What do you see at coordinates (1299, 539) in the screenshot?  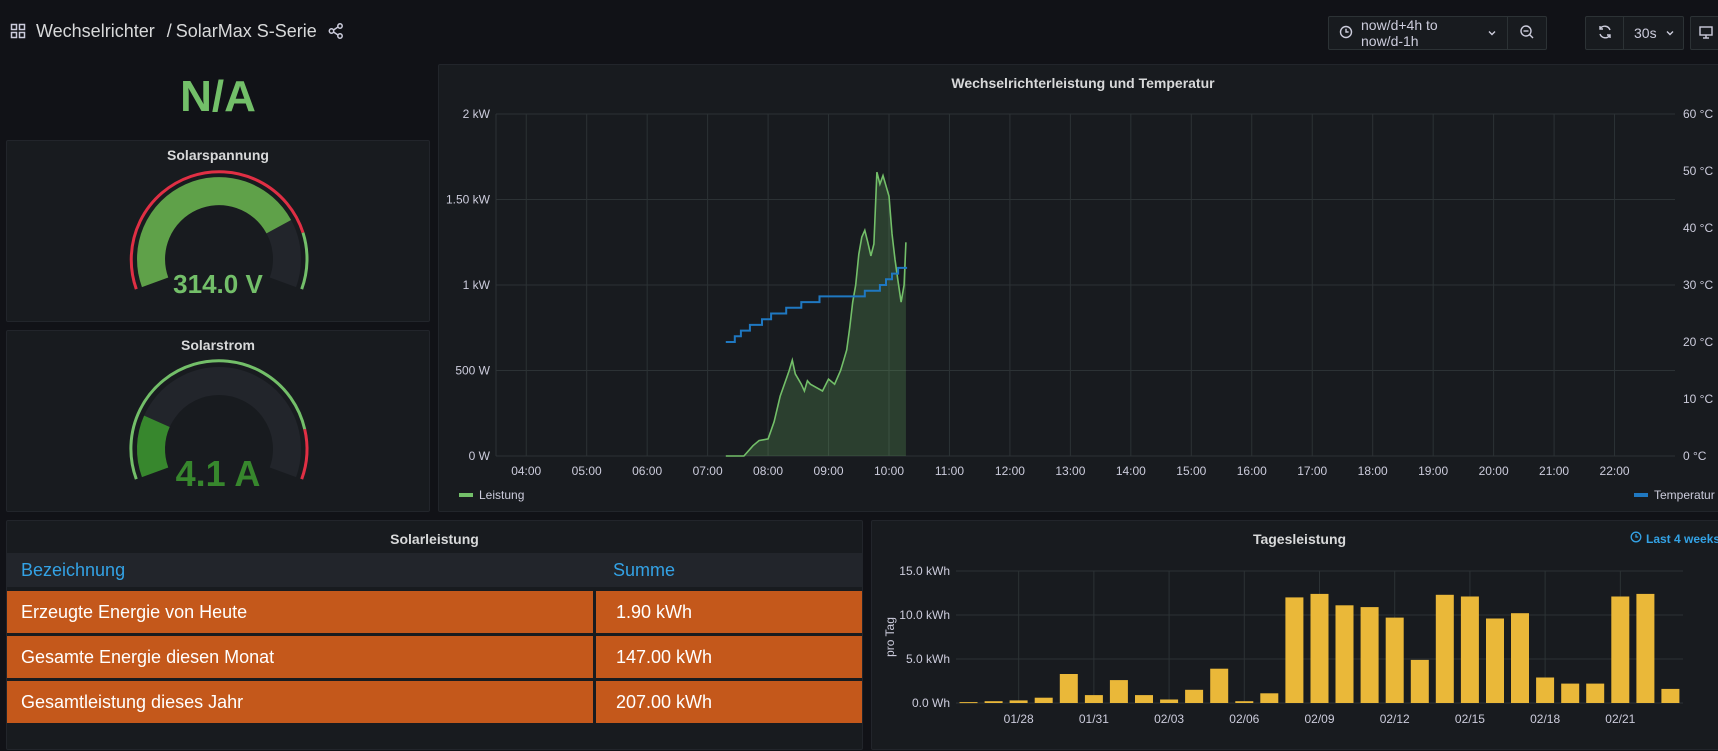 I see `panel-title: Tagesleistung` at bounding box center [1299, 539].